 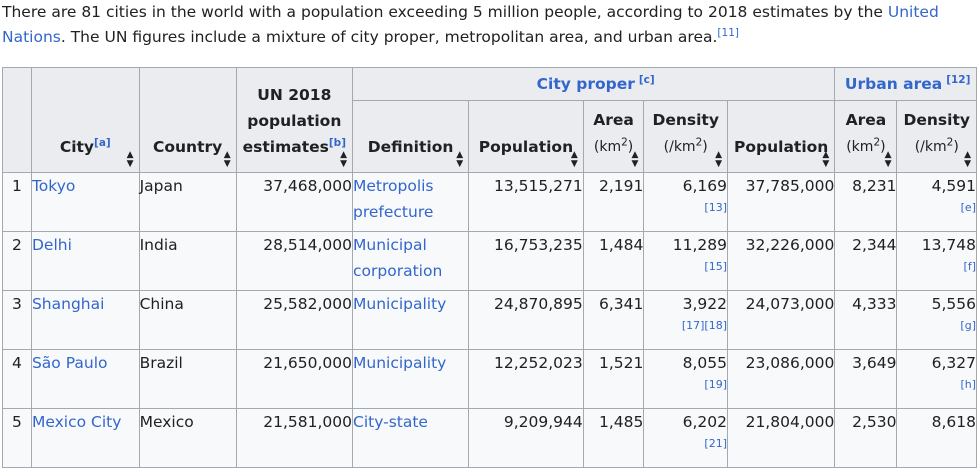 What do you see at coordinates (85, 120) in the screenshot?
I see `city-header: City[a] ▲ ▼` at bounding box center [85, 120].